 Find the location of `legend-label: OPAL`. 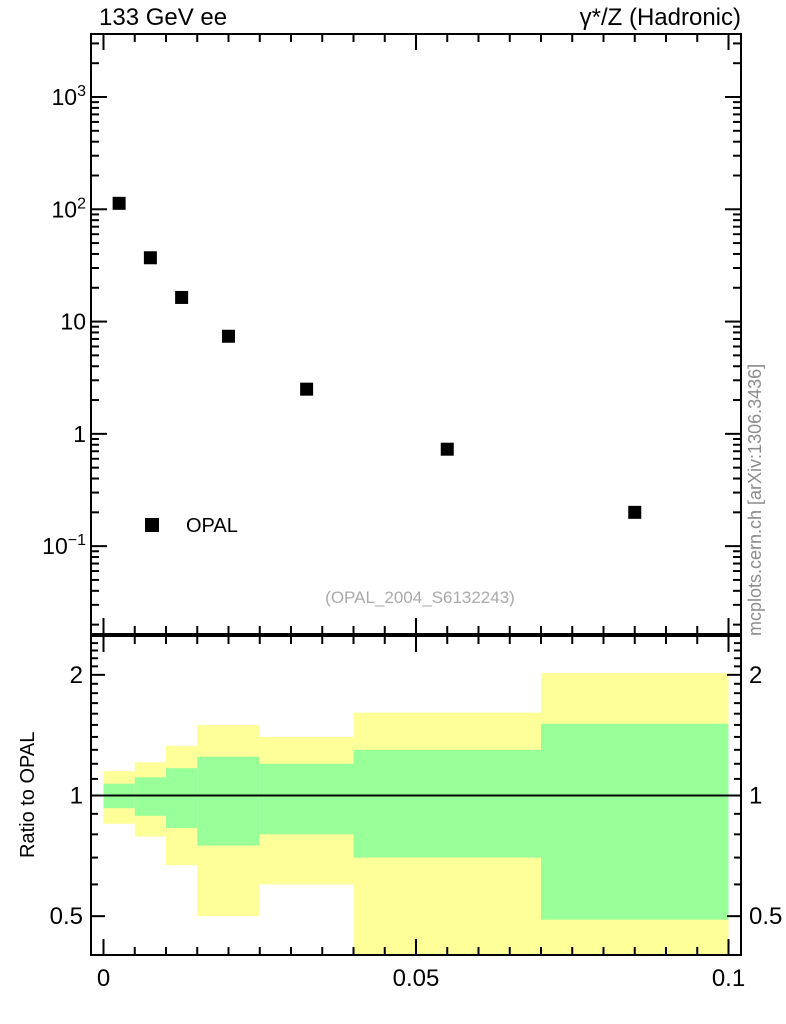

legend-label: OPAL is located at coordinates (212, 526).